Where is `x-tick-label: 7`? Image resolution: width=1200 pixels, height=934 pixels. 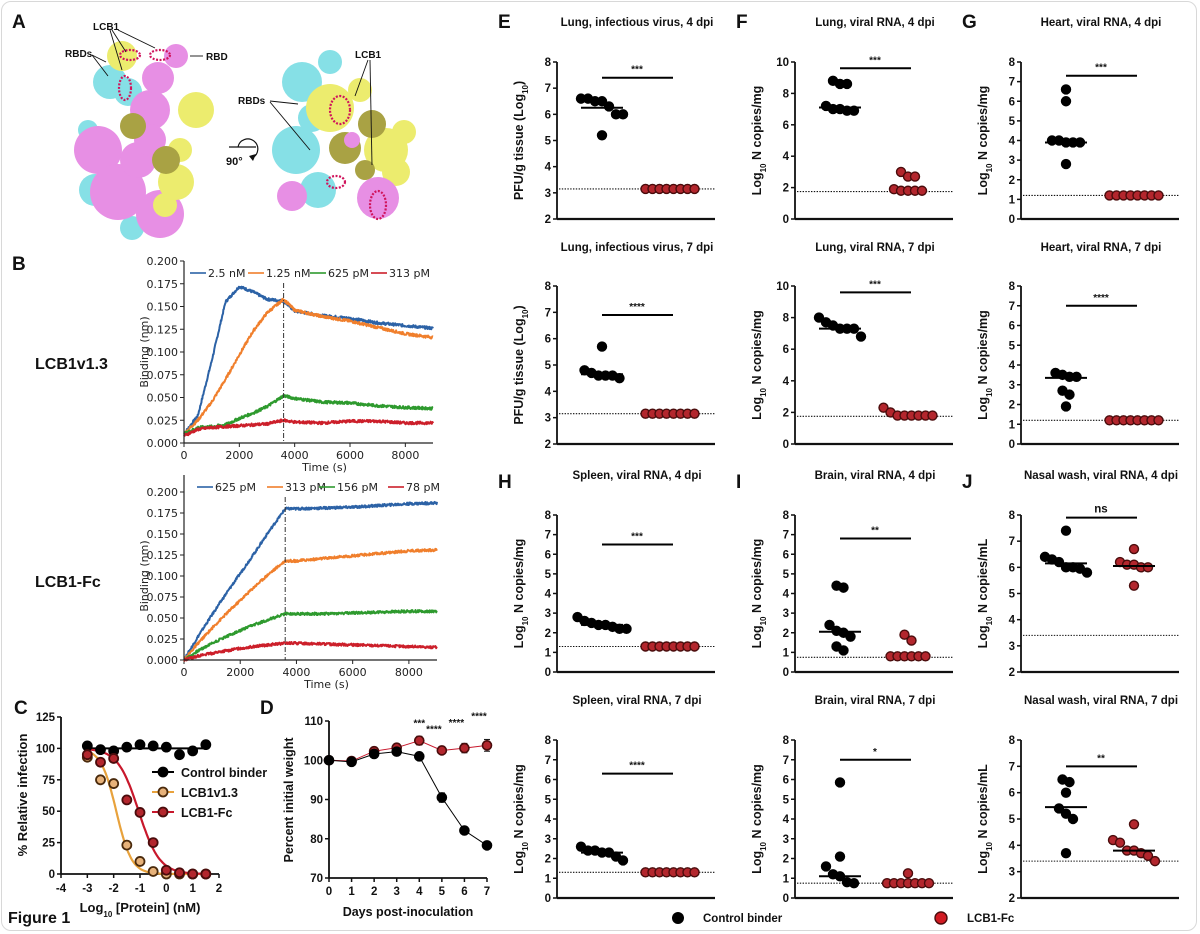
x-tick-label: 7 is located at coordinates (487, 892).